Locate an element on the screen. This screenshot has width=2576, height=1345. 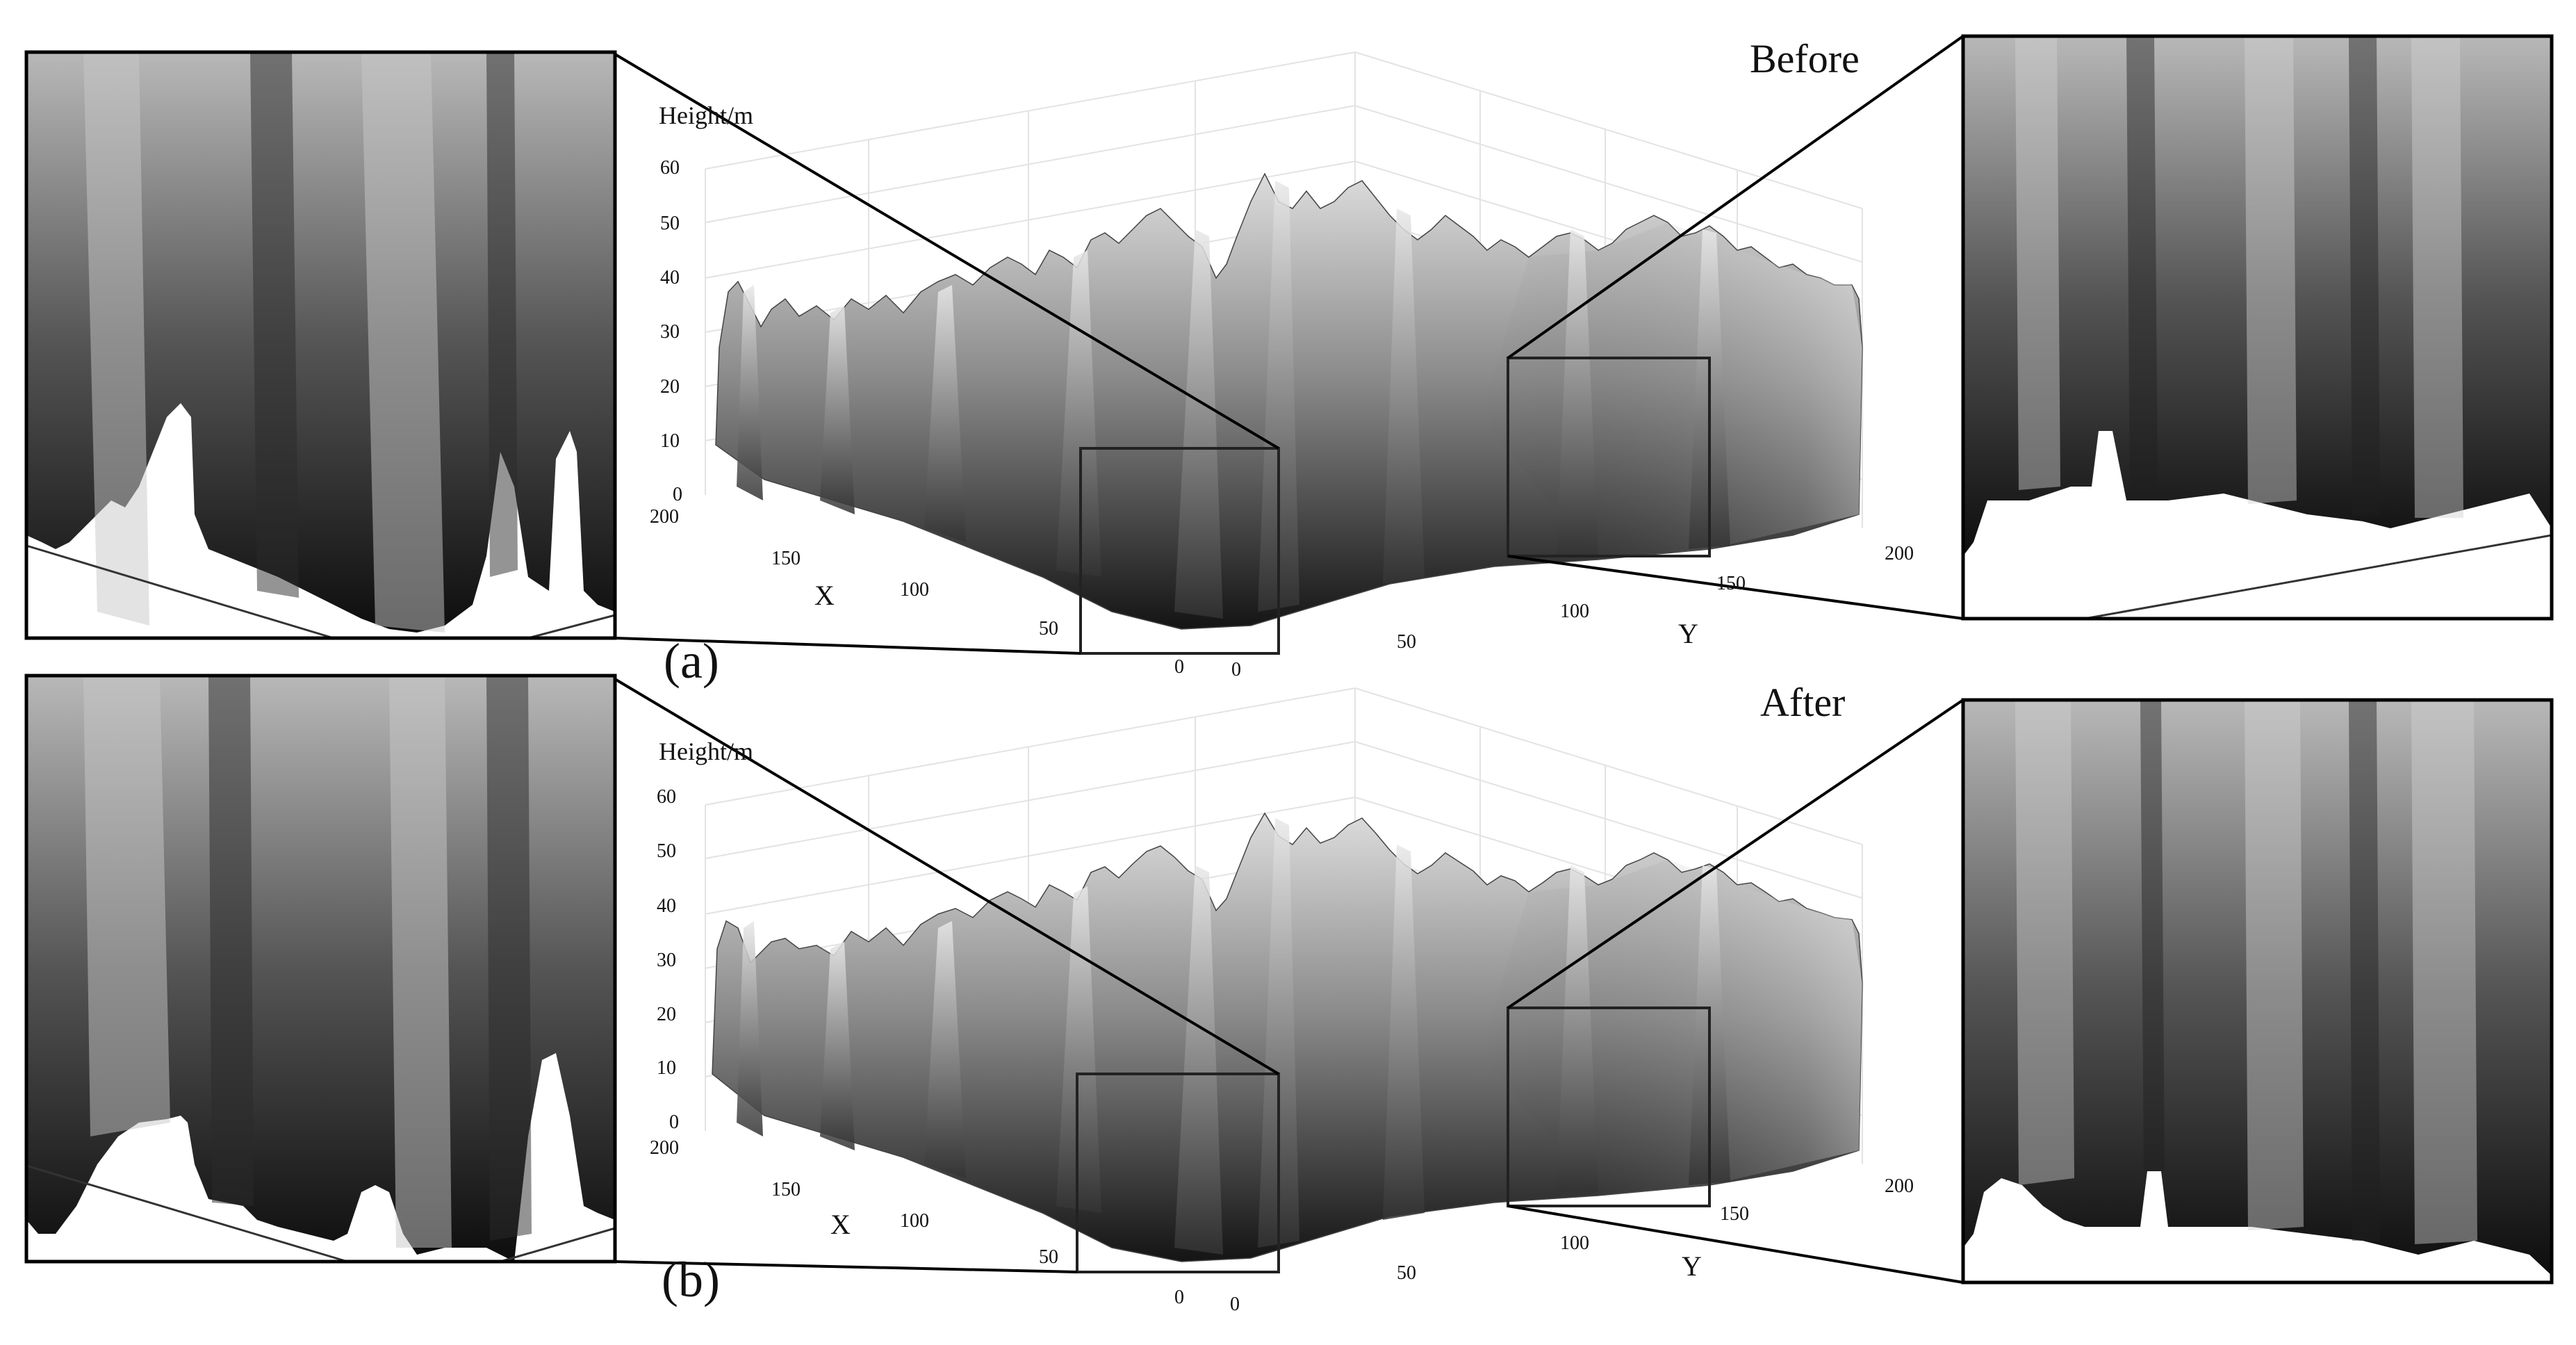
panel-a-x-tick: 200 is located at coordinates (664, 517).